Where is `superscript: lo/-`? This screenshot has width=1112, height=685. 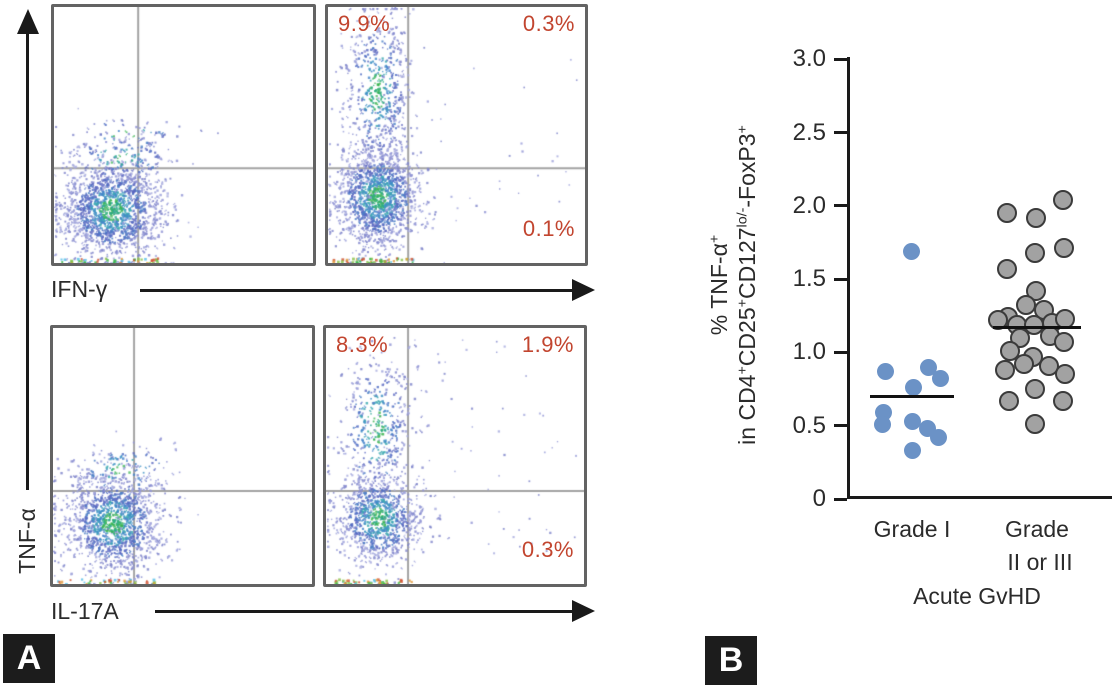 superscript: lo/- is located at coordinates (742, 217).